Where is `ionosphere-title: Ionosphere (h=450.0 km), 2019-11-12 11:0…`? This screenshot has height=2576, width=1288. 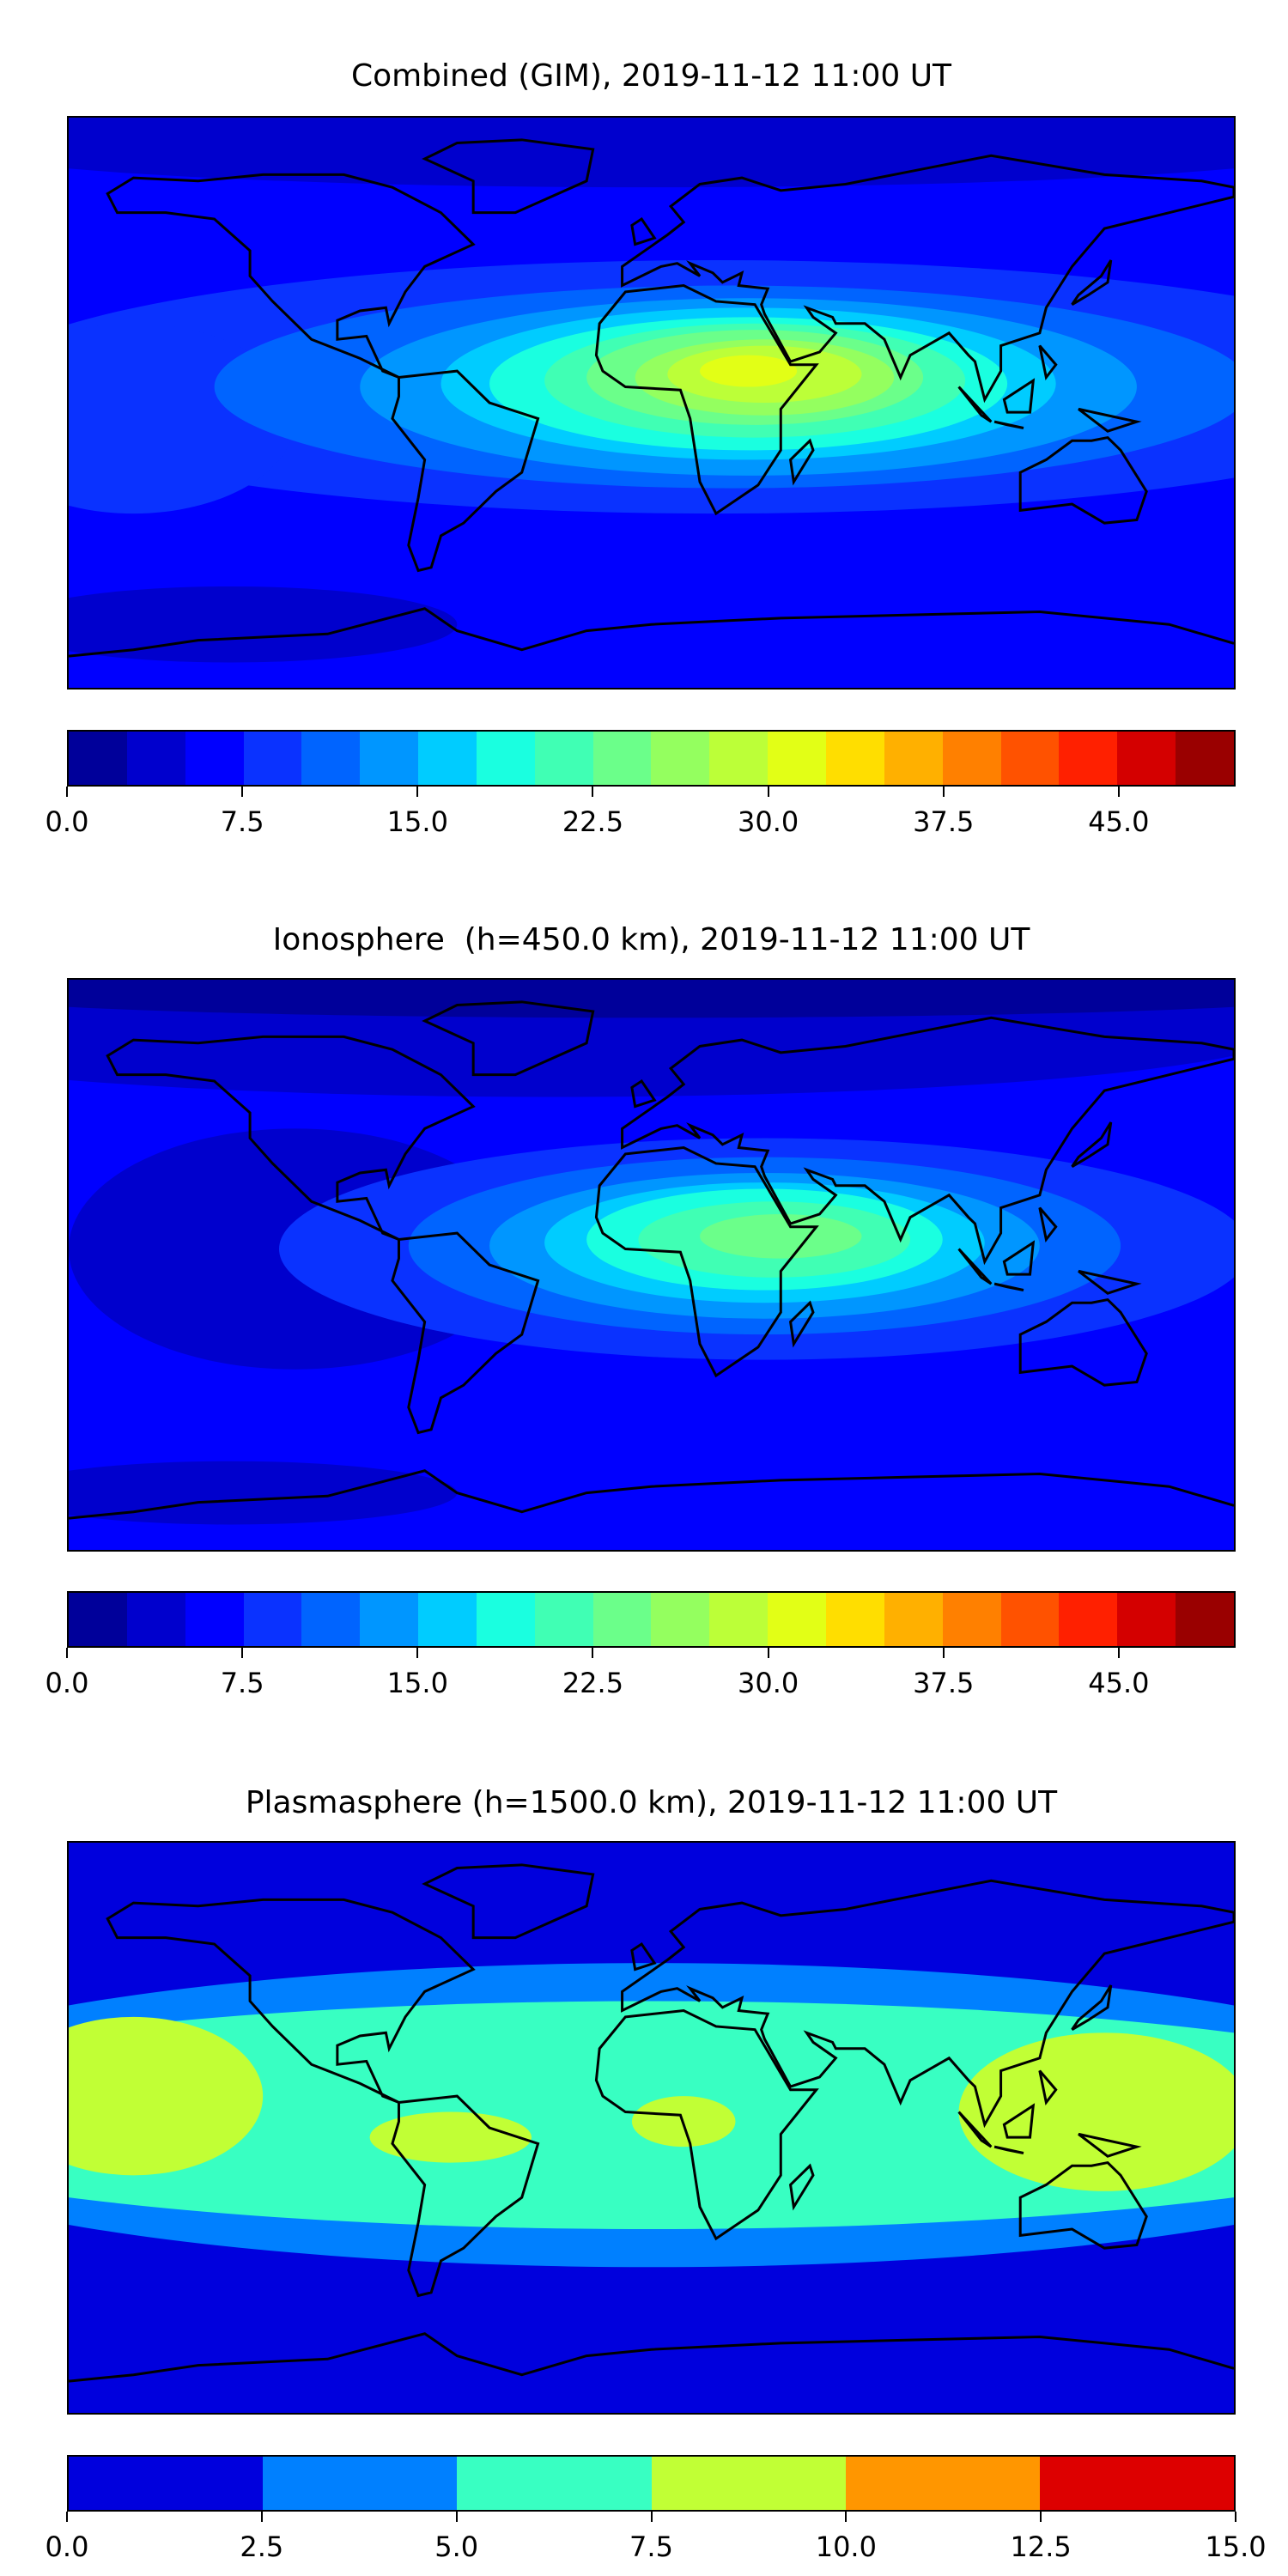 ionosphere-title: Ionosphere (h=450.0 km), 2019-11-12 11:0… is located at coordinates (651, 940).